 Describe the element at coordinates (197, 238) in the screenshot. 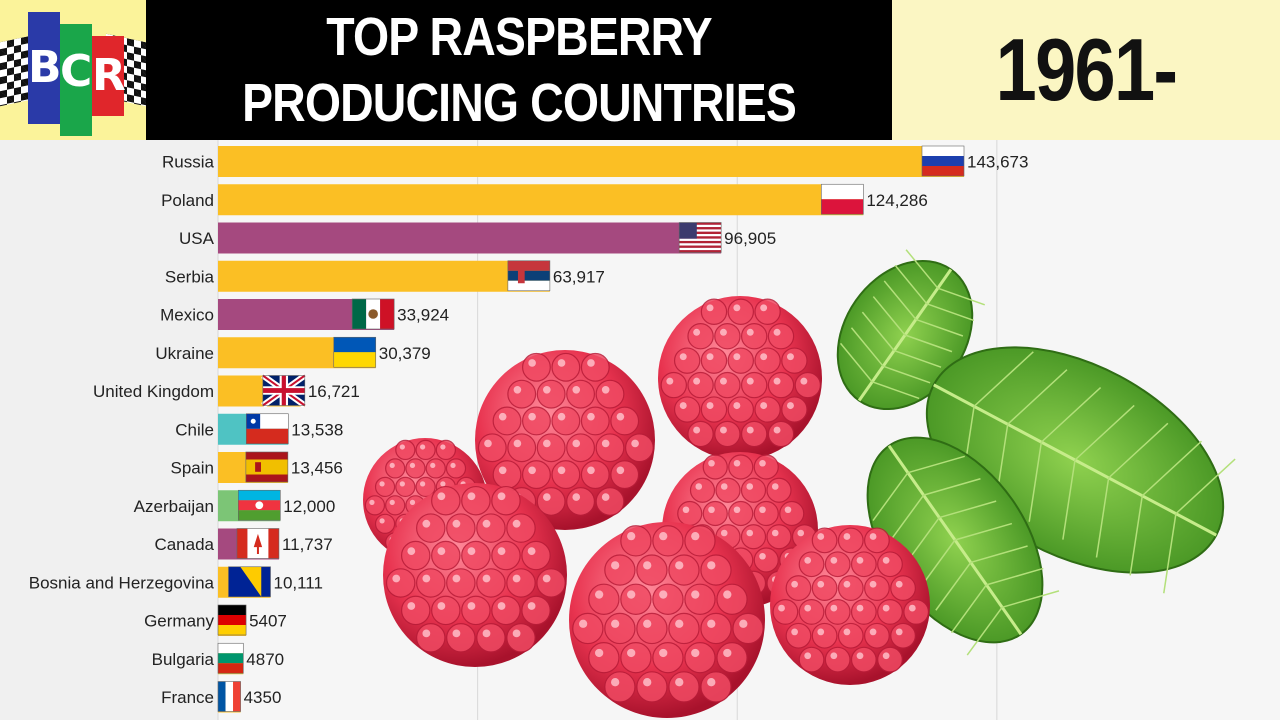

I see `category-label-2: USA` at that location.